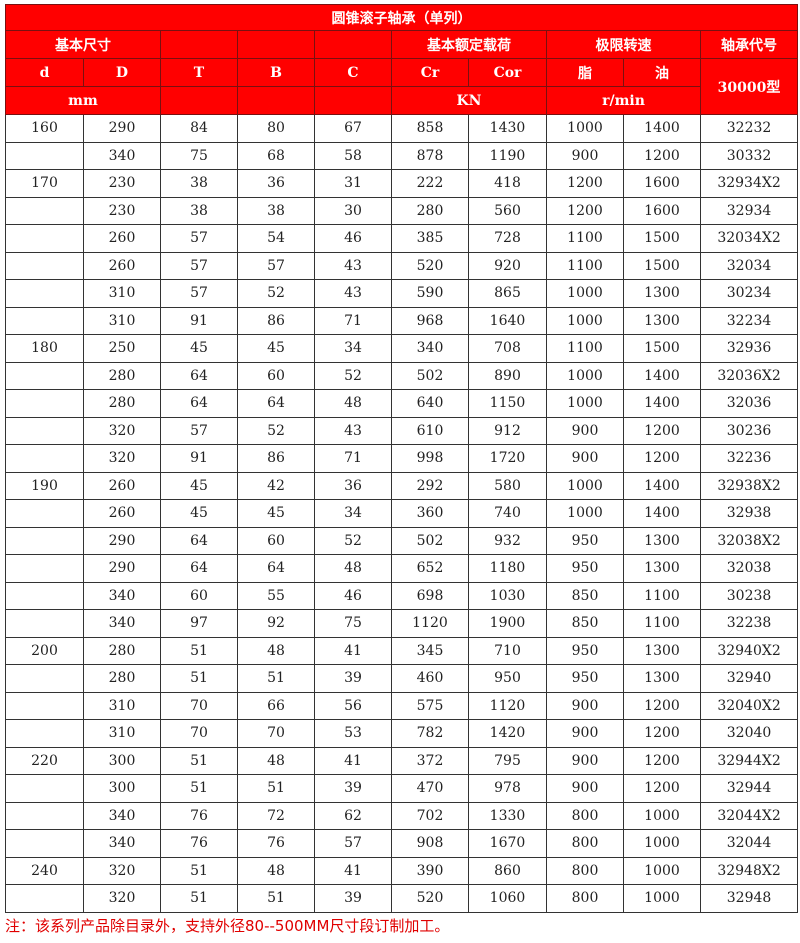 This screenshot has height=943, width=800. What do you see at coordinates (353, 760) in the screenshot?
I see `table-cell: 41` at bounding box center [353, 760].